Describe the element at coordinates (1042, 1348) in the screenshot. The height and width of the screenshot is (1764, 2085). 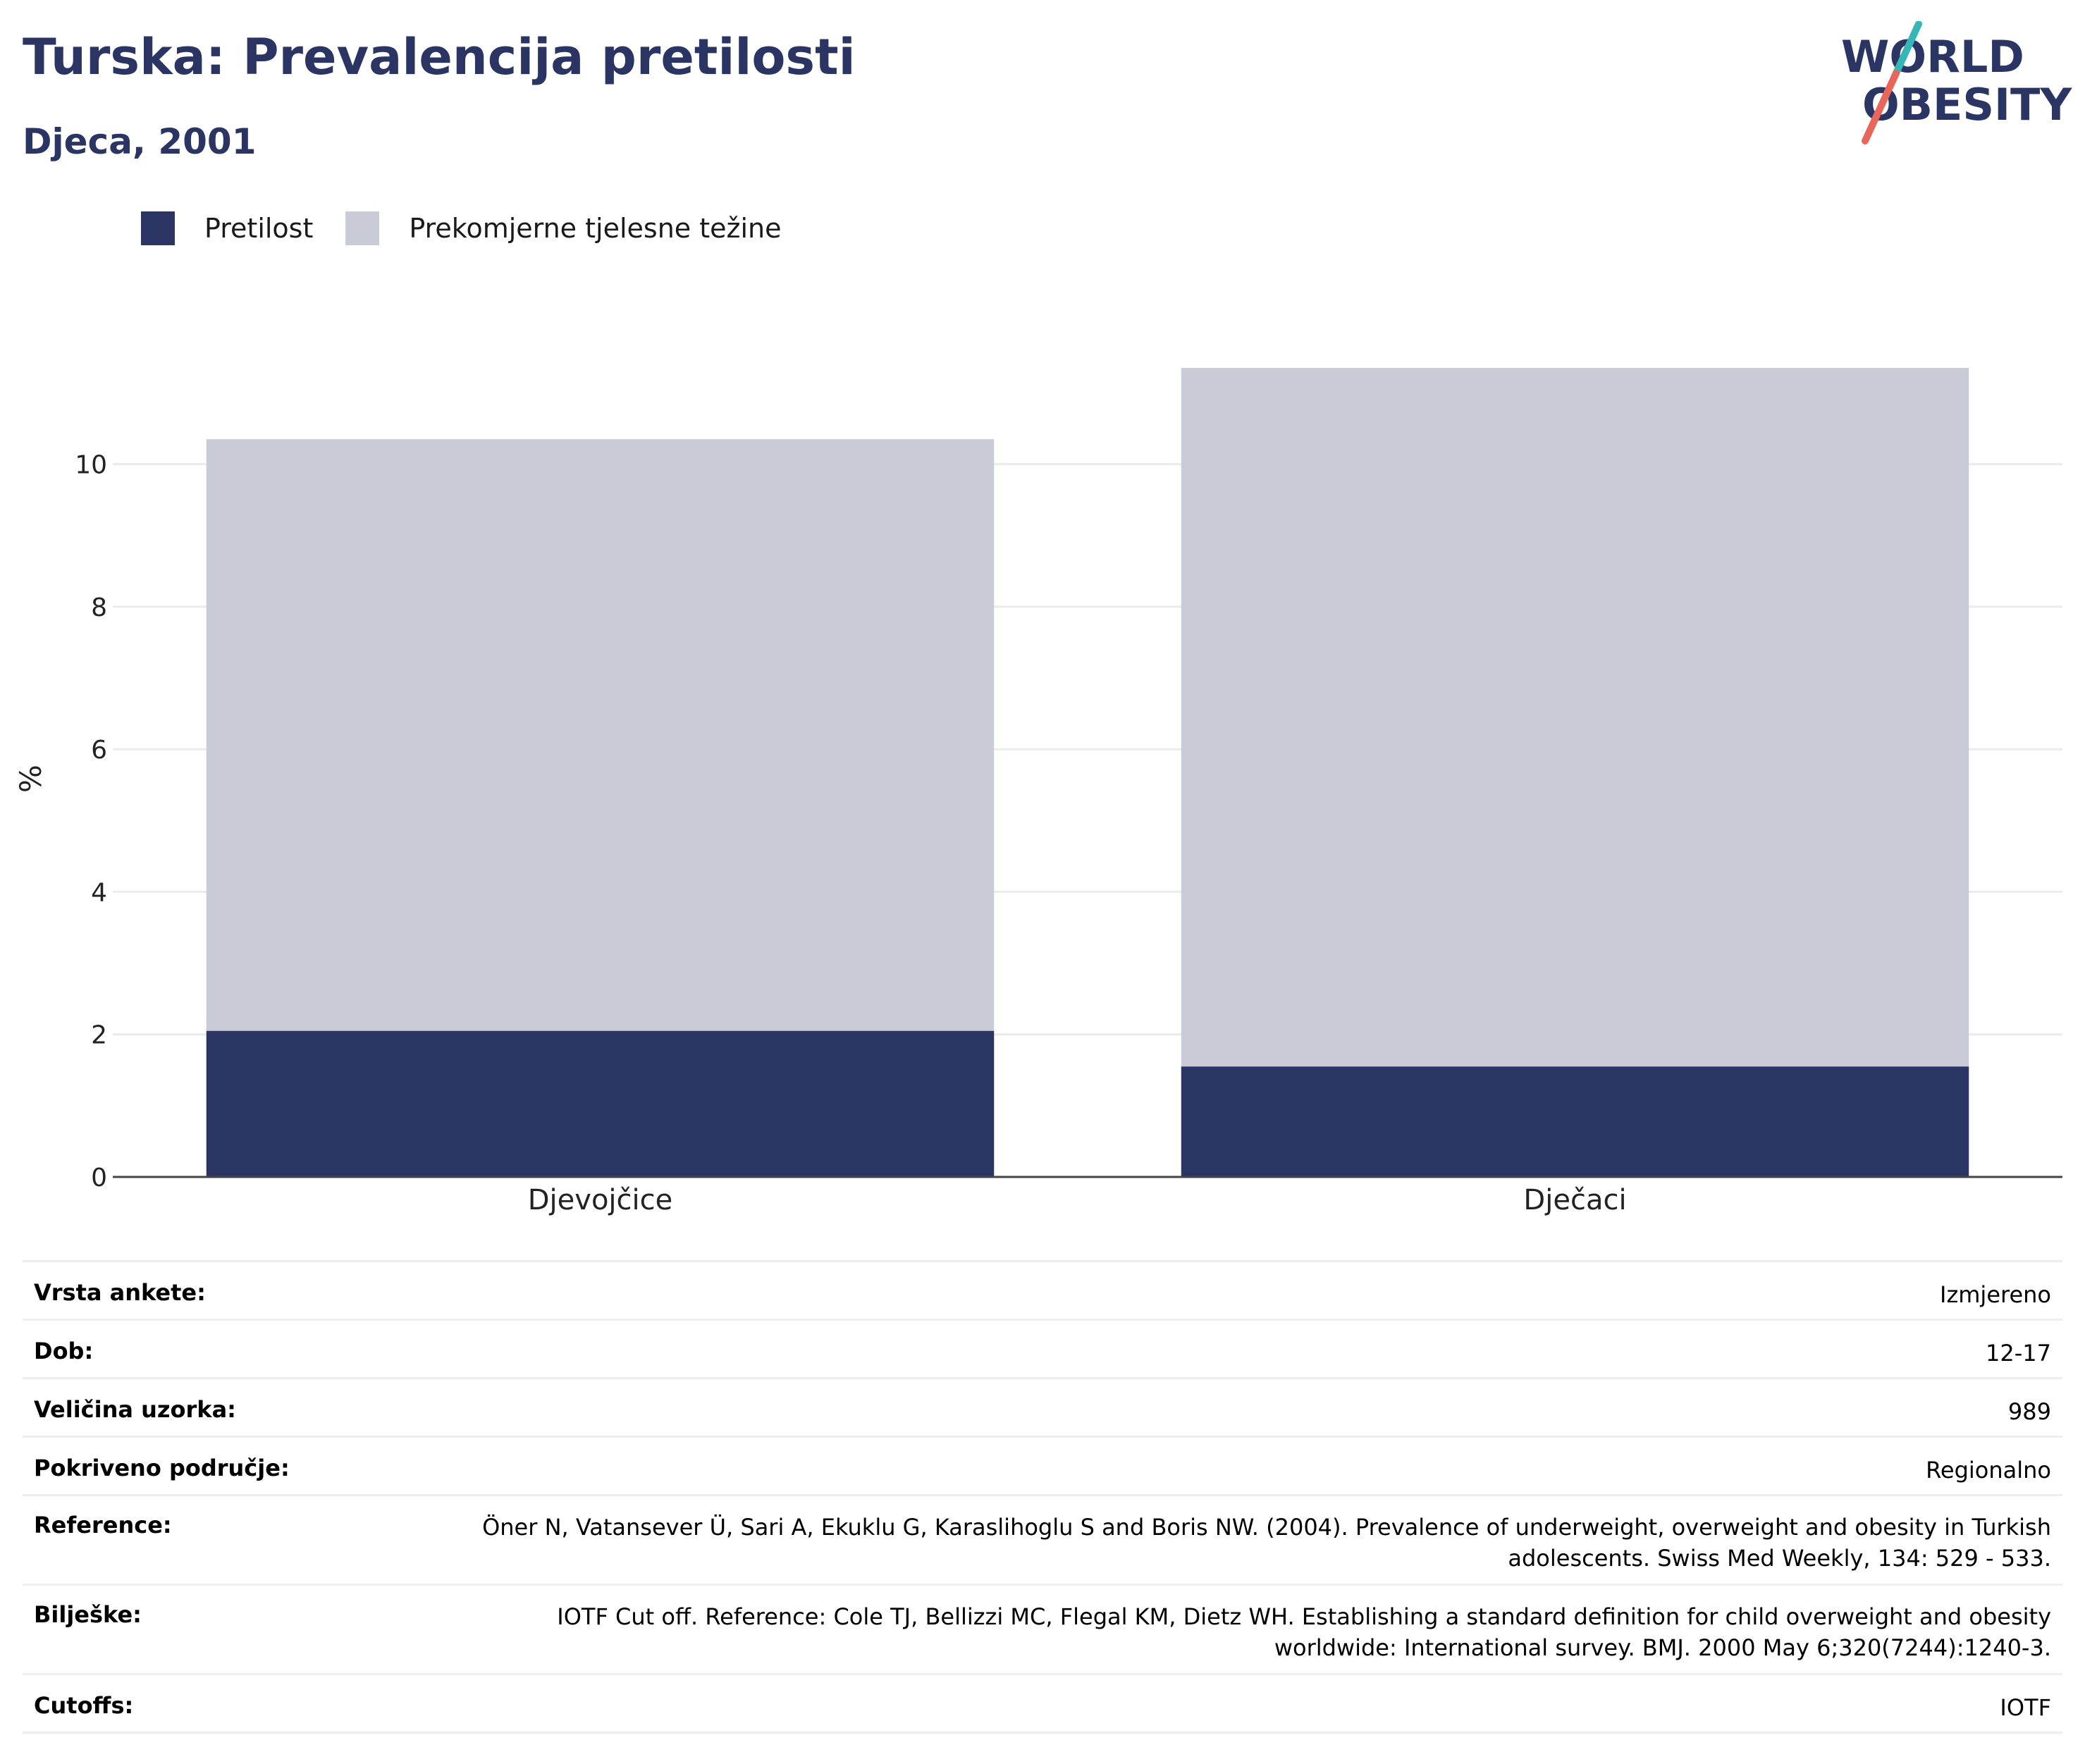
I see `table-row: Dob: 12-17` at that location.